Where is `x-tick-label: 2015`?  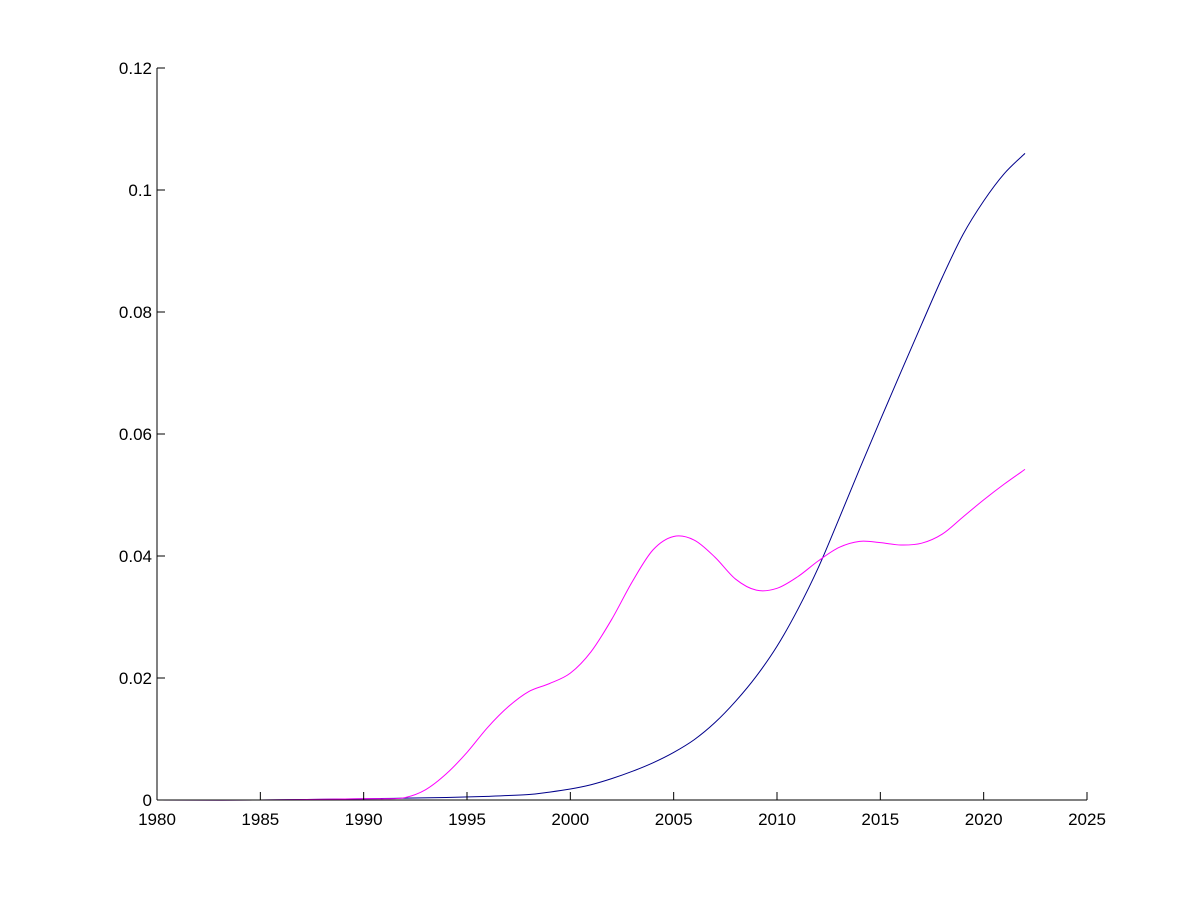 x-tick-label: 2015 is located at coordinates (880, 819).